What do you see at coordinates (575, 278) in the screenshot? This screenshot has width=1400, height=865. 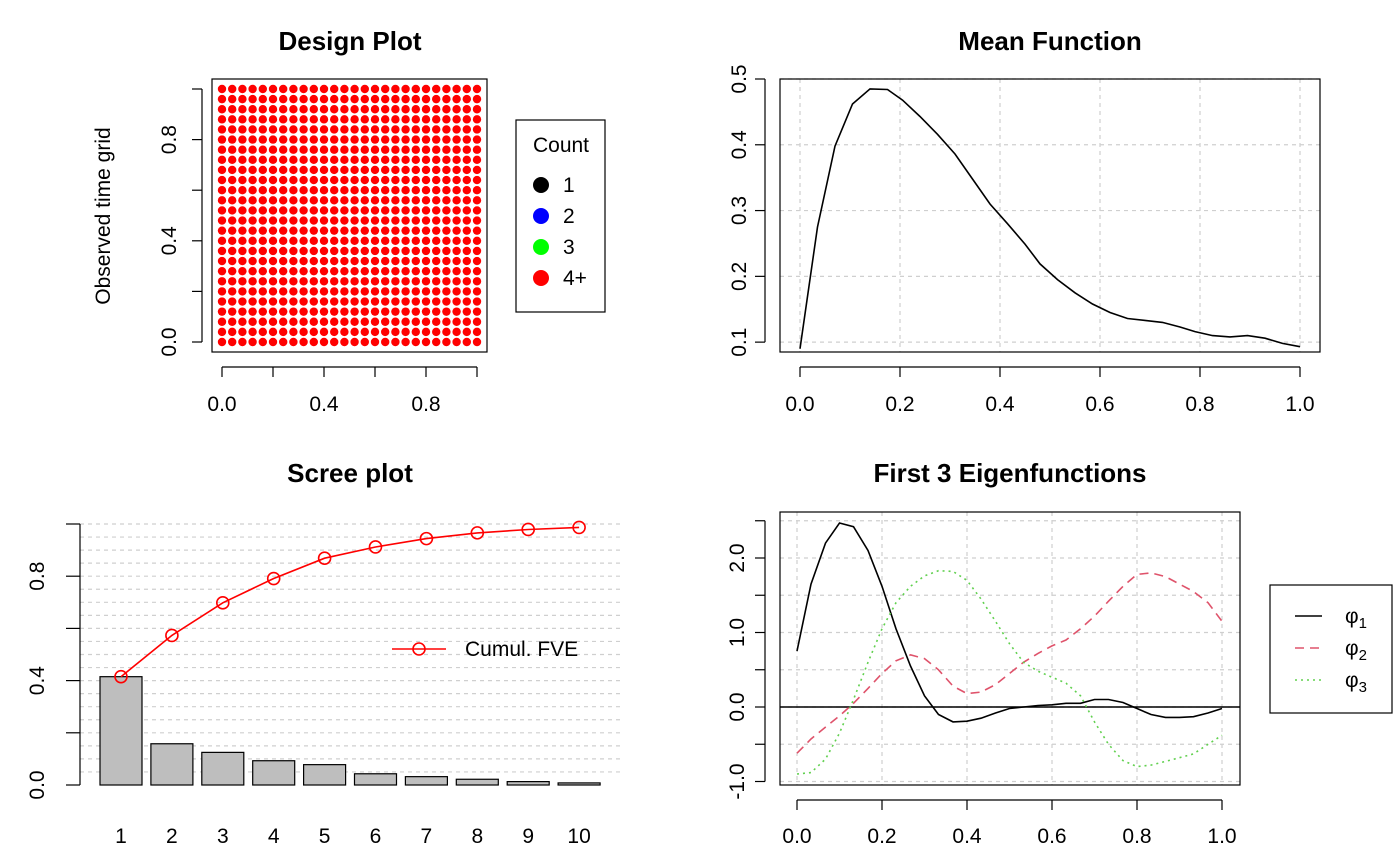 I see `legend-label: 4+` at bounding box center [575, 278].